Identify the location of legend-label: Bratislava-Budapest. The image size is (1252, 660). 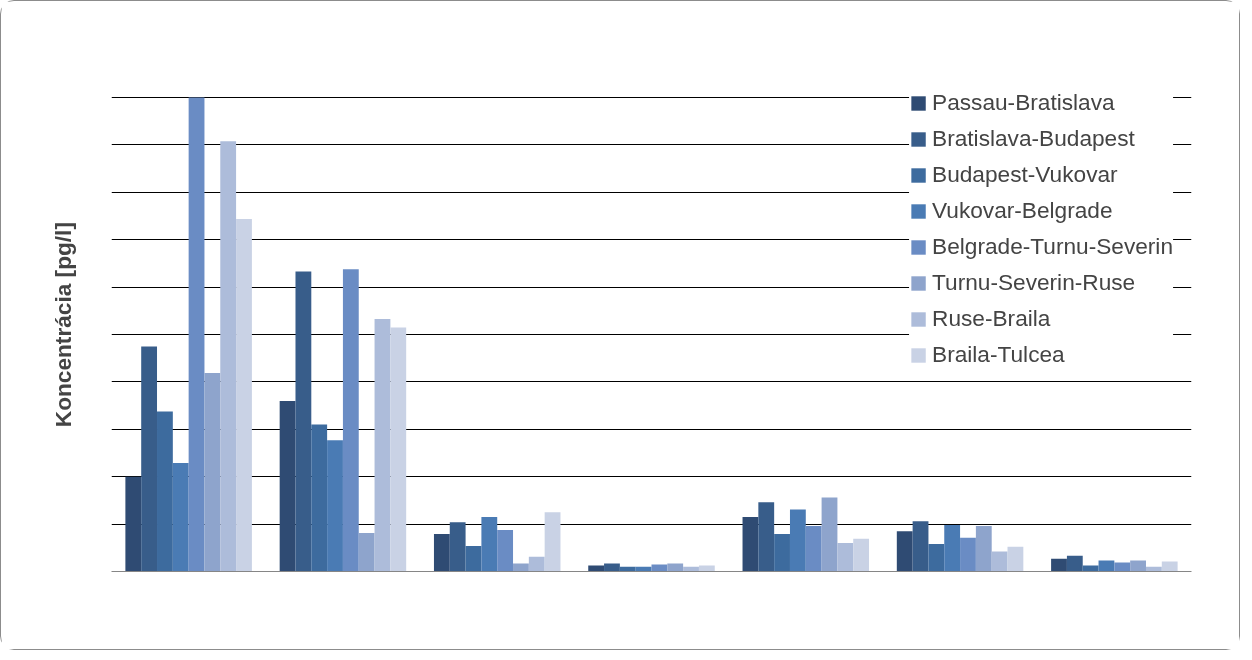
(1033, 138).